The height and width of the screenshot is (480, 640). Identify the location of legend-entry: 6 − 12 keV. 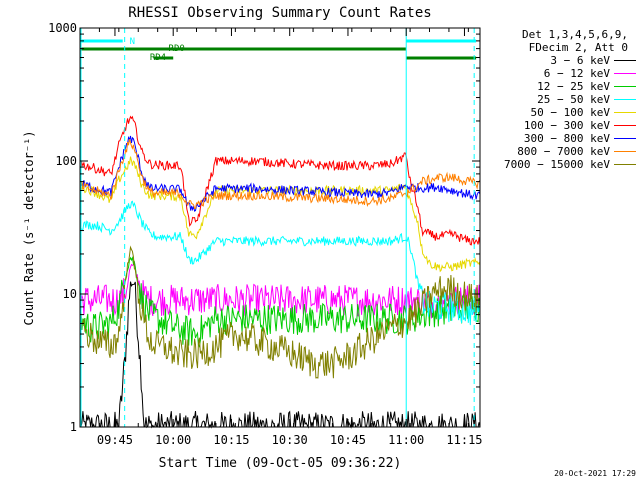
(558, 73).